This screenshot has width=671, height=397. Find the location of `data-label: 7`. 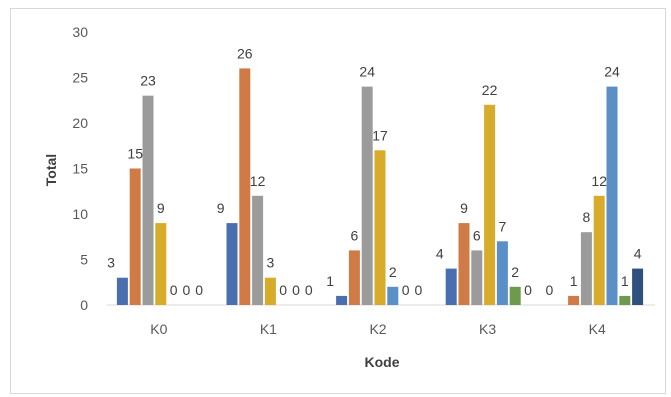

data-label: 7 is located at coordinates (503, 226).